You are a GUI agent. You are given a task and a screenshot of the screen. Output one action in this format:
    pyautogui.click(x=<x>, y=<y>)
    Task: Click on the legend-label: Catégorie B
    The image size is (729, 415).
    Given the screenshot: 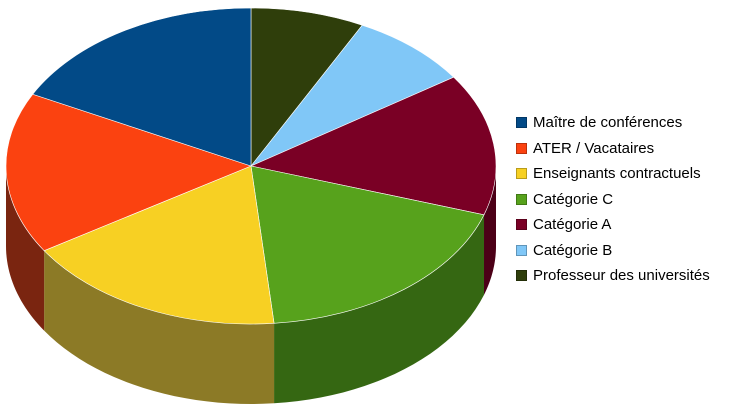 What is the action you would take?
    pyautogui.click(x=573, y=250)
    